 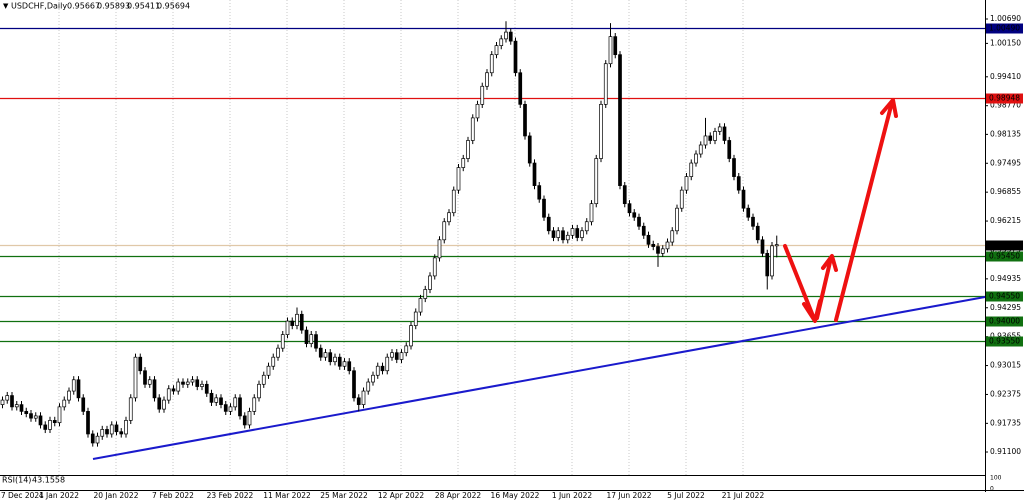 I want to click on y-tick-label: 0.96215, so click(x=1005, y=220).